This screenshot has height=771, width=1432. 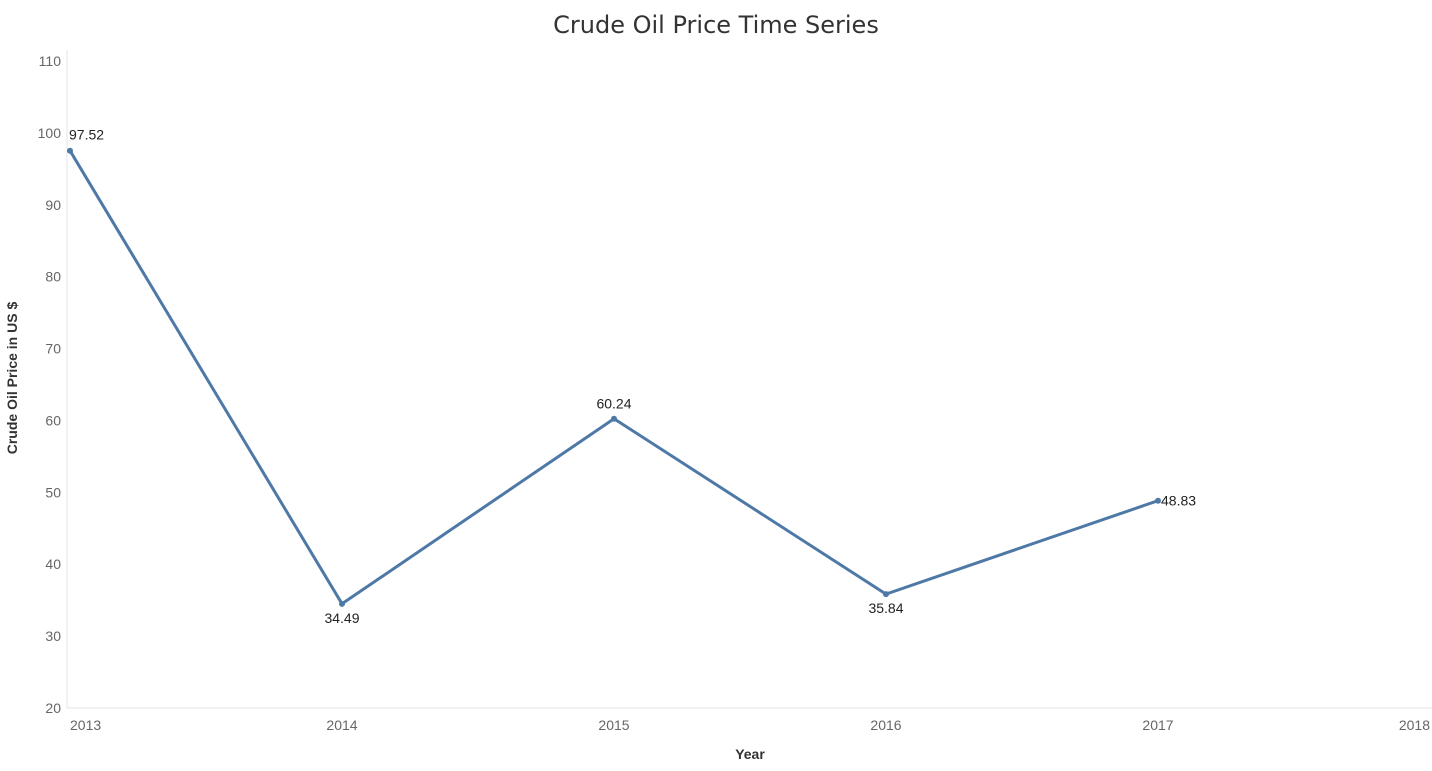 I want to click on chart-title: Crude Oil Price Time Series, so click(x=716, y=25).